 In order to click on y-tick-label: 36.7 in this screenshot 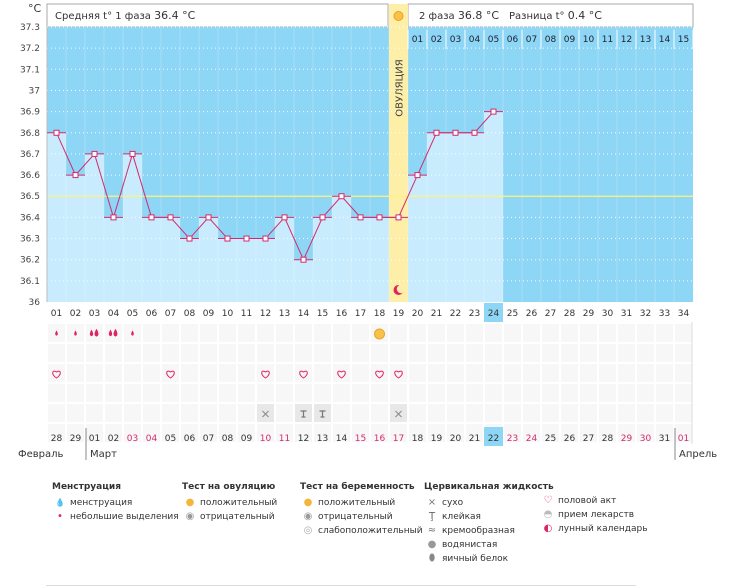, I will do `click(30, 155)`.